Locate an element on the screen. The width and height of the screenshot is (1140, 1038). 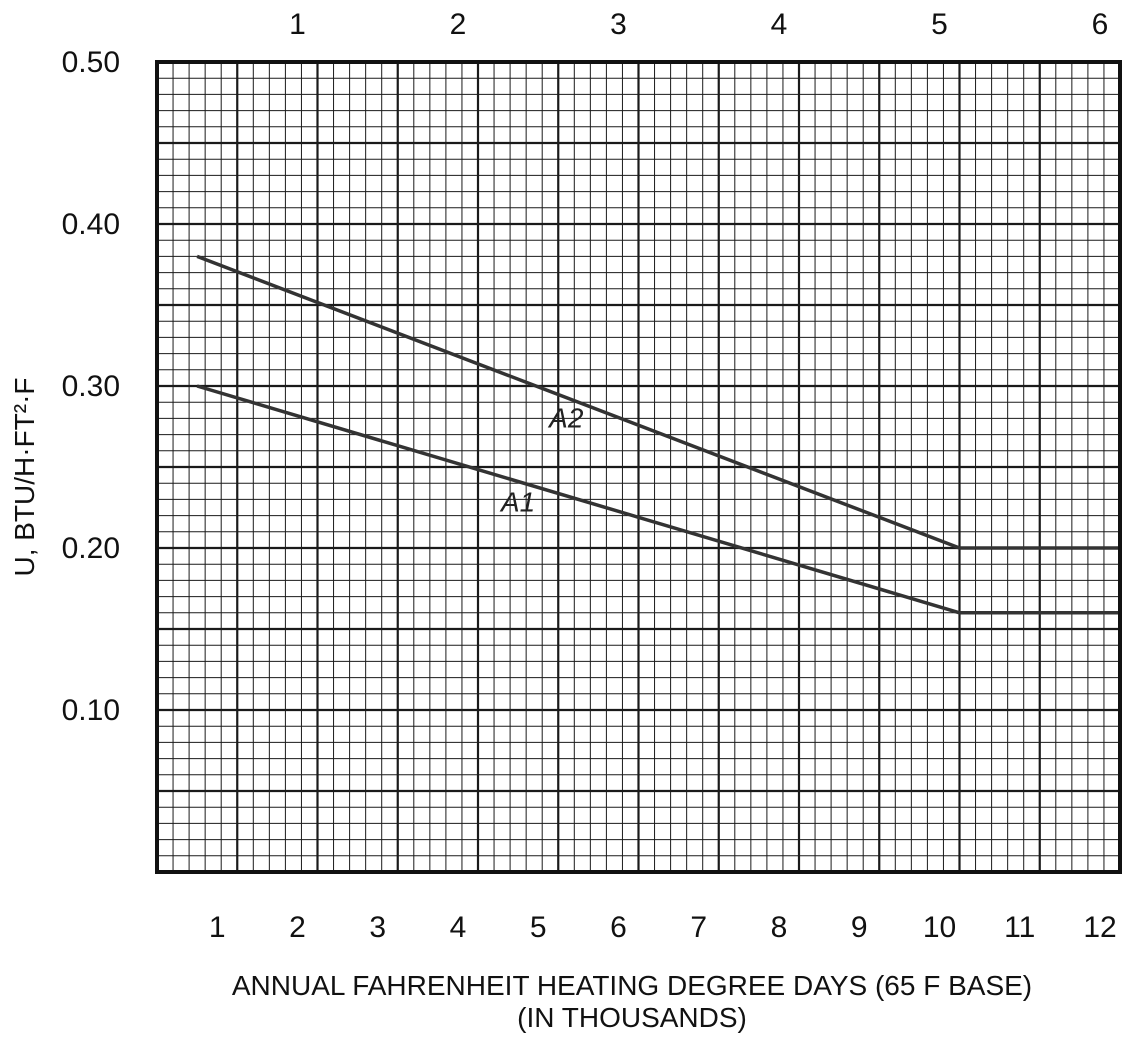
x-tick-label: 7 is located at coordinates (698, 927).